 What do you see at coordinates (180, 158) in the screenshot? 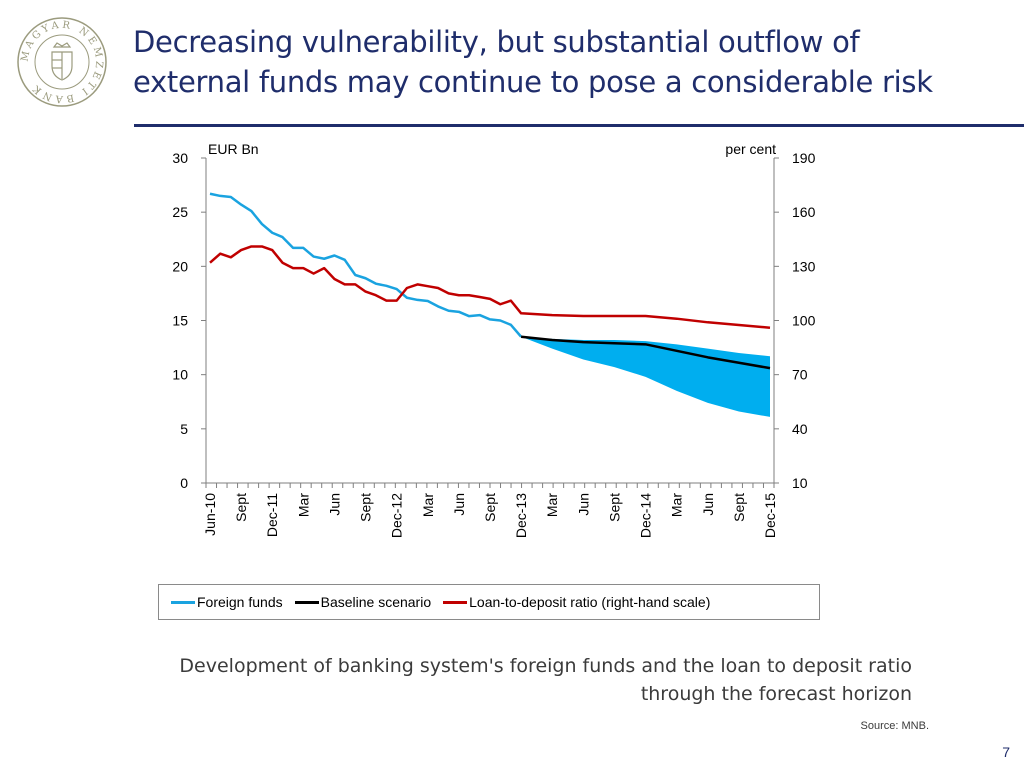
I see `left-tick-label: 30` at bounding box center [180, 158].